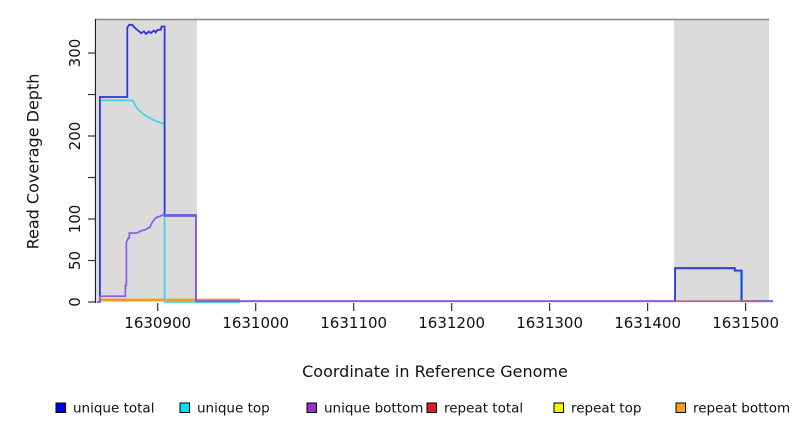 The width and height of the screenshot is (792, 432). Describe the element at coordinates (745, 323) in the screenshot. I see `x-tick-label: 1631500` at that location.